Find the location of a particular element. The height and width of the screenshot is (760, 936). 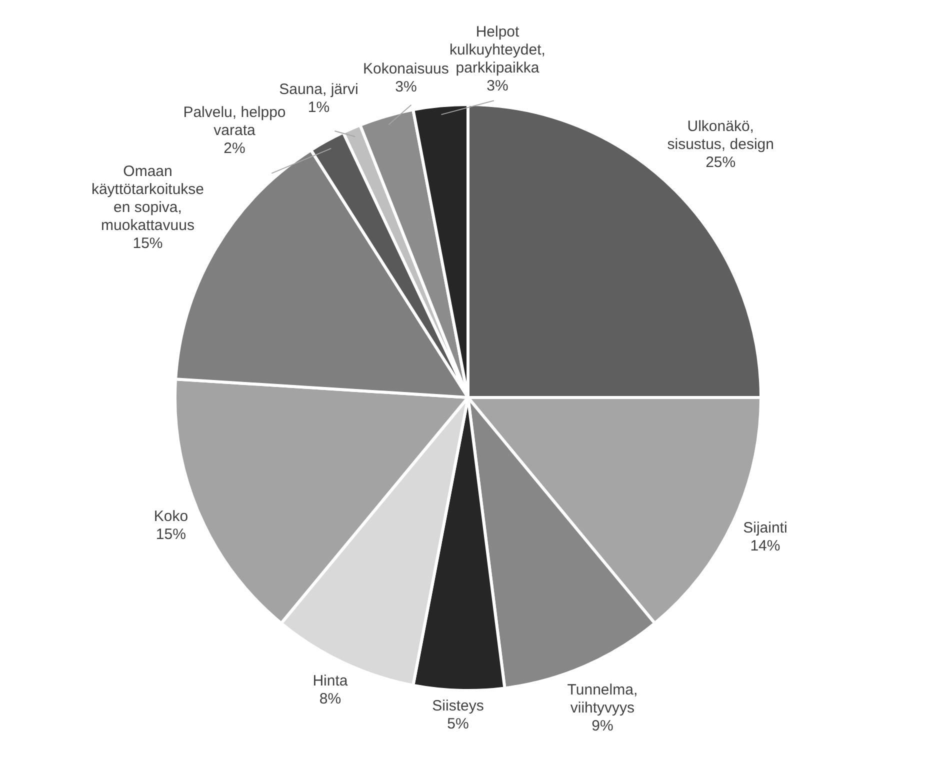

data-label: 9% is located at coordinates (603, 725).